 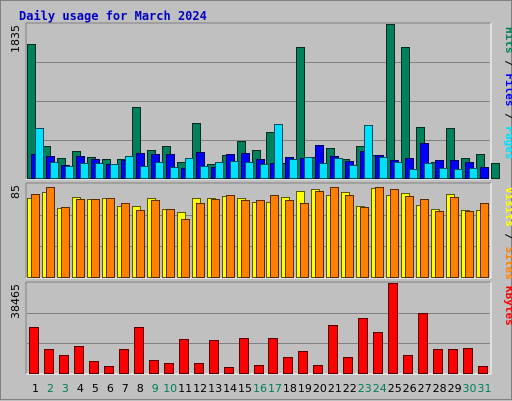 What do you see at coordinates (155, 388) in the screenshot?
I see `day-label-9: 9` at bounding box center [155, 388].